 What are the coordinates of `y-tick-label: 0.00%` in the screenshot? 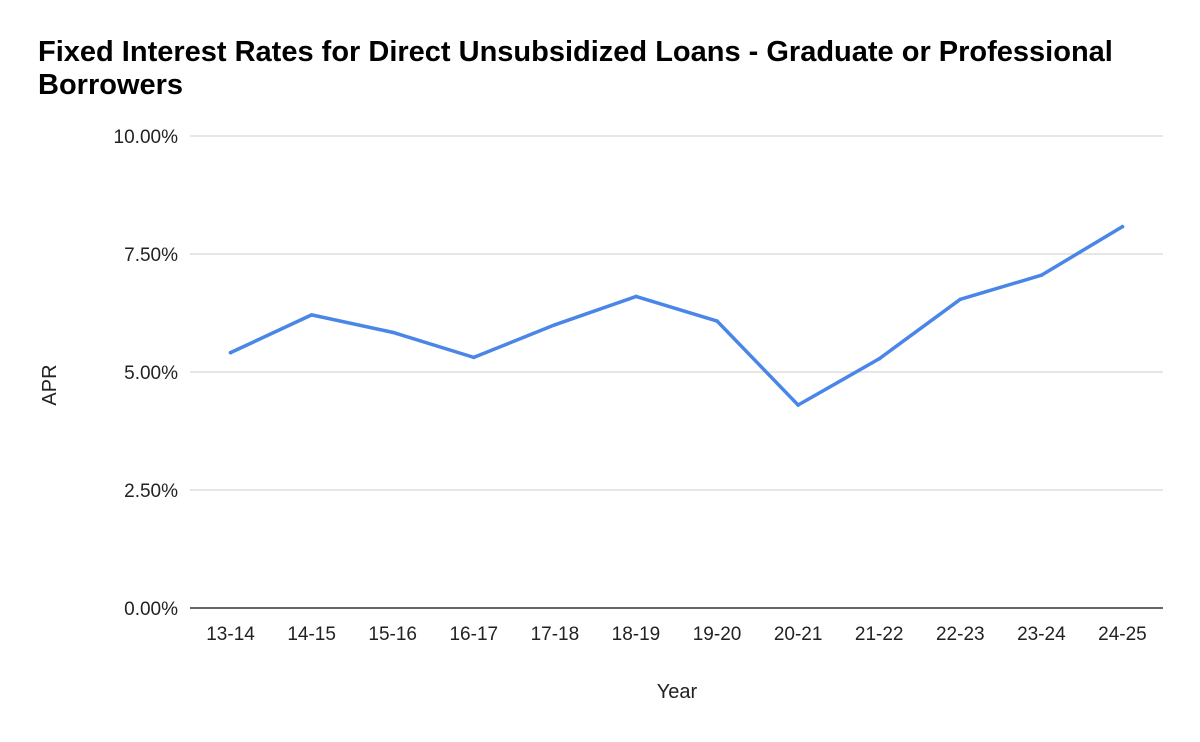 It's located at (151, 609).